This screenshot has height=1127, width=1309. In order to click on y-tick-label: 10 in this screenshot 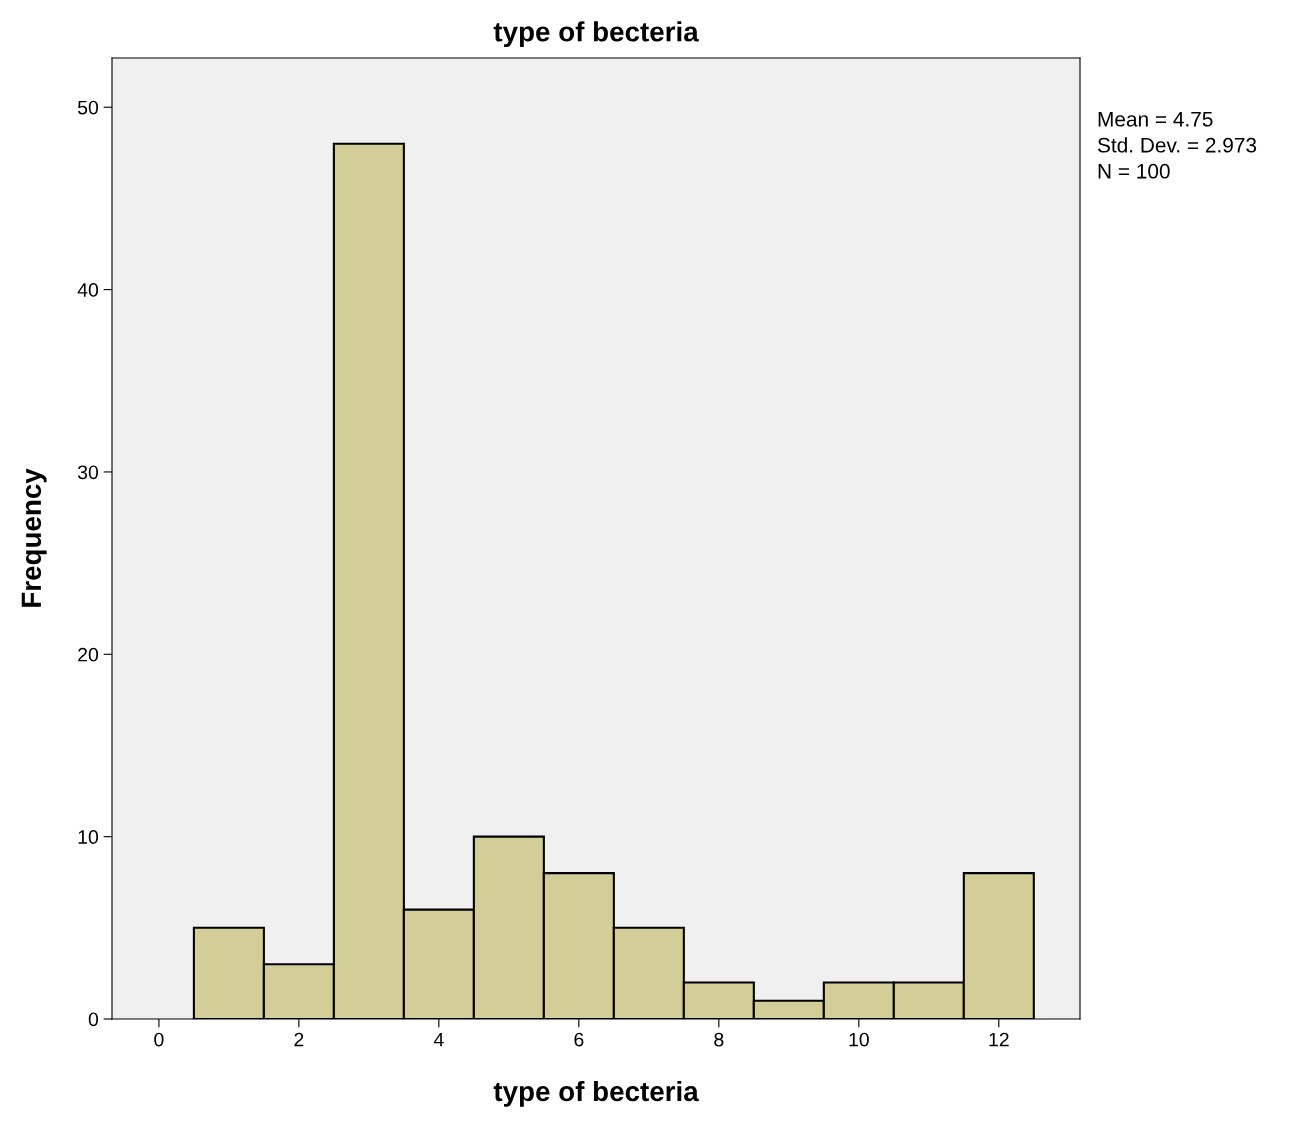, I will do `click(88, 837)`.